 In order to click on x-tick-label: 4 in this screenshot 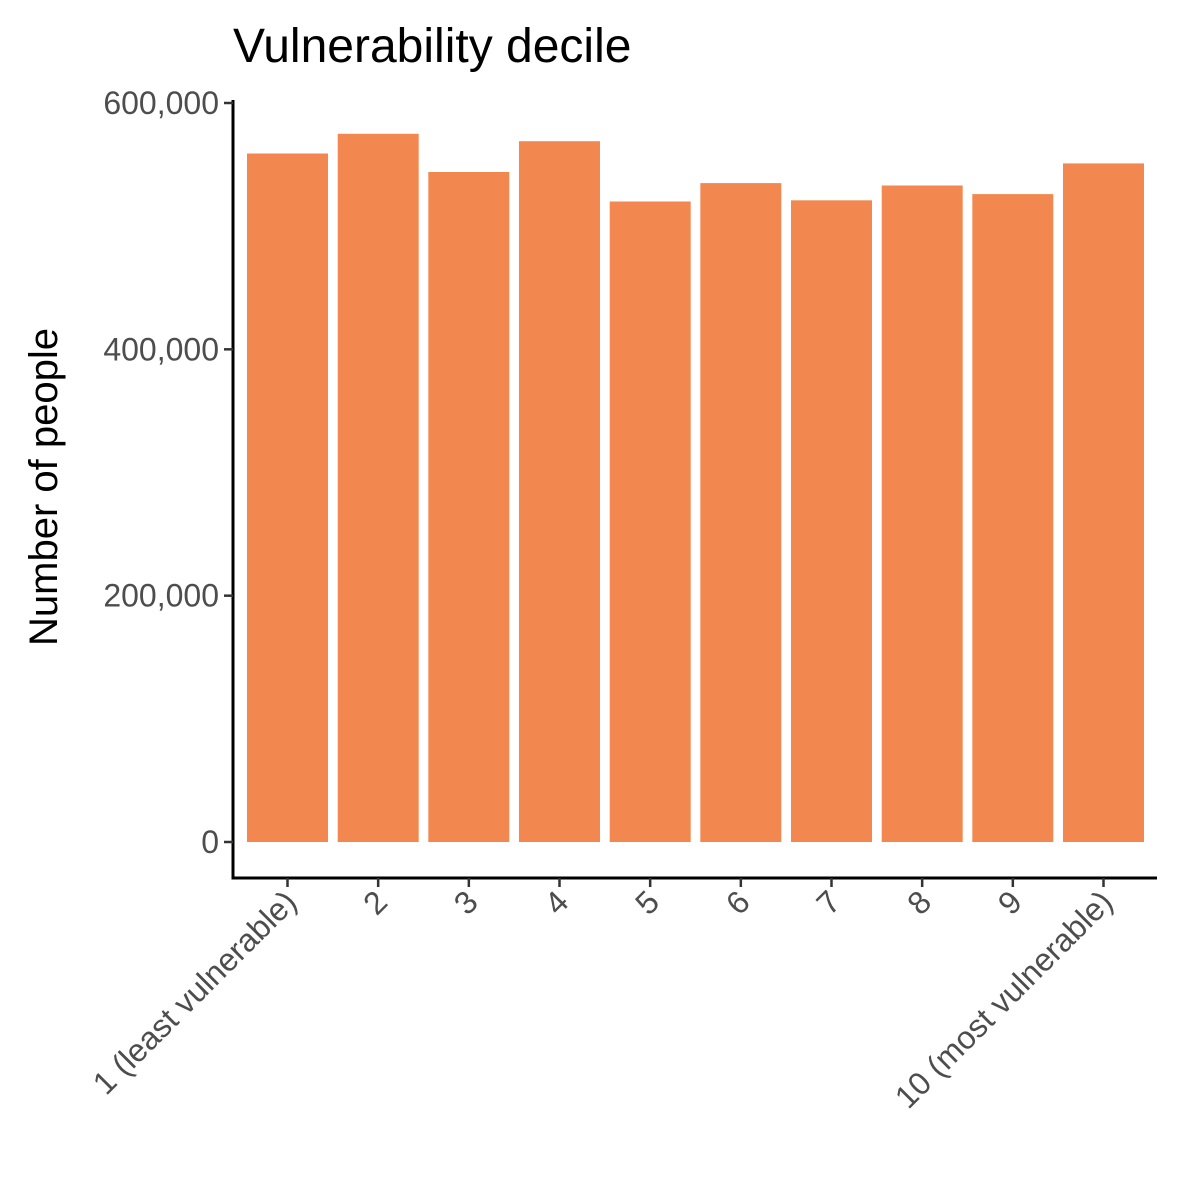, I will do `click(556, 902)`.